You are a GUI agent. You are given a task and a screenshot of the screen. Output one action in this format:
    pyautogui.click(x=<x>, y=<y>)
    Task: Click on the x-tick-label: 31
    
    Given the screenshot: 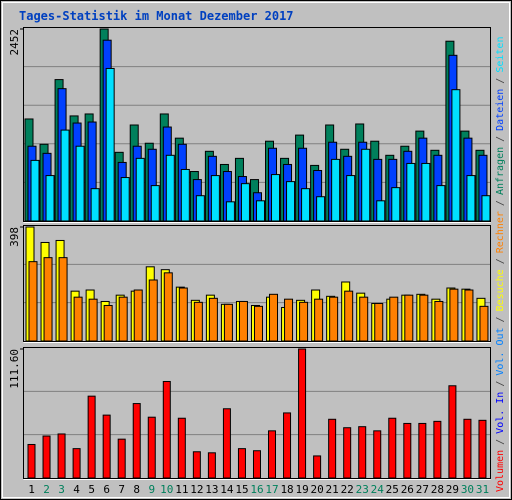 What is the action you would take?
    pyautogui.click(x=482, y=489)
    